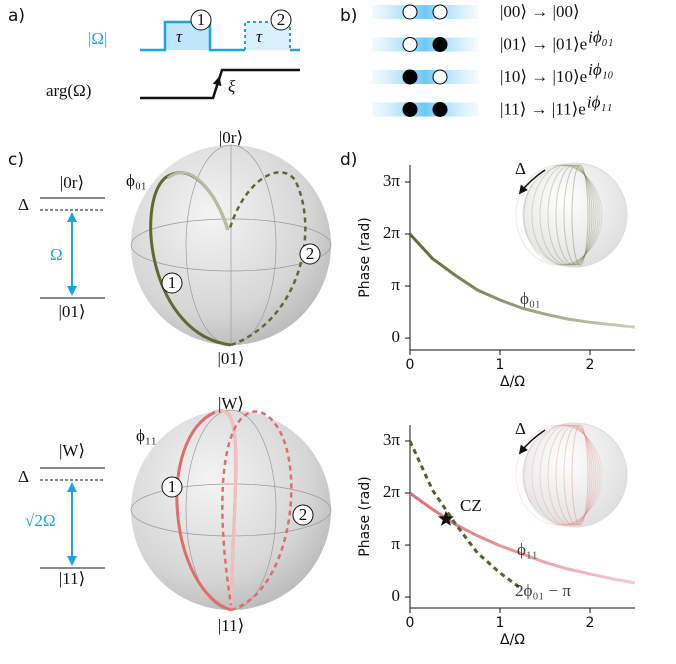  Describe the element at coordinates (396, 595) in the screenshot. I see `y-tick-label: 0` at that location.